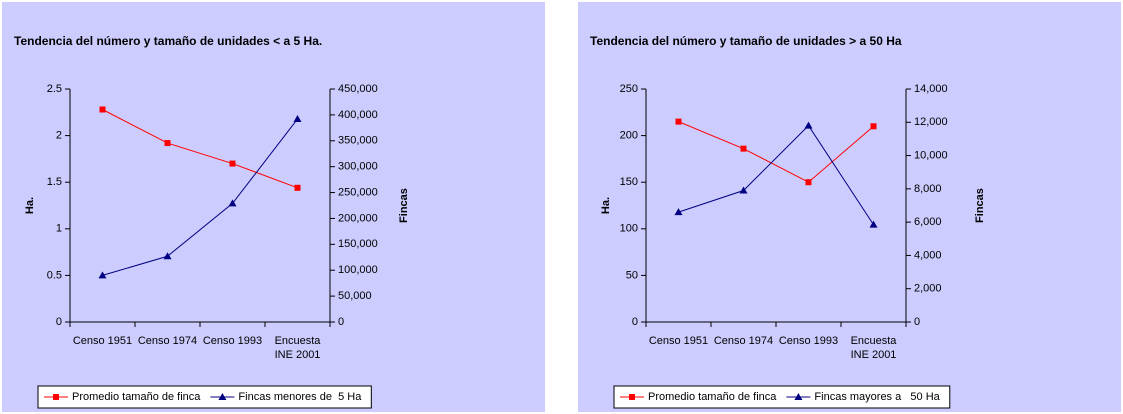 Image resolution: width=1123 pixels, height=414 pixels. Describe the element at coordinates (355, 296) in the screenshot. I see `y2-tick-label: 50,000` at that location.